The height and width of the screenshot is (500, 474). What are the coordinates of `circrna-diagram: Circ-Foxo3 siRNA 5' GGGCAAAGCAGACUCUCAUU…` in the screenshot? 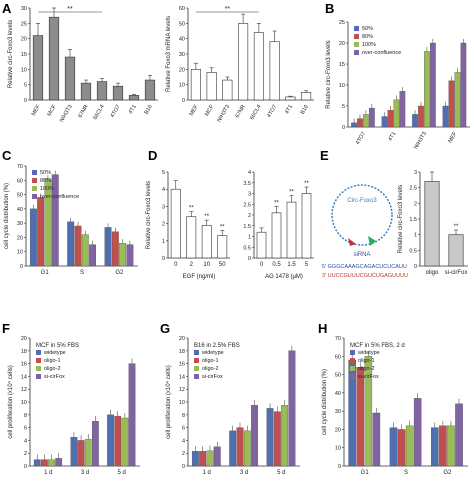 It's located at (365, 231).